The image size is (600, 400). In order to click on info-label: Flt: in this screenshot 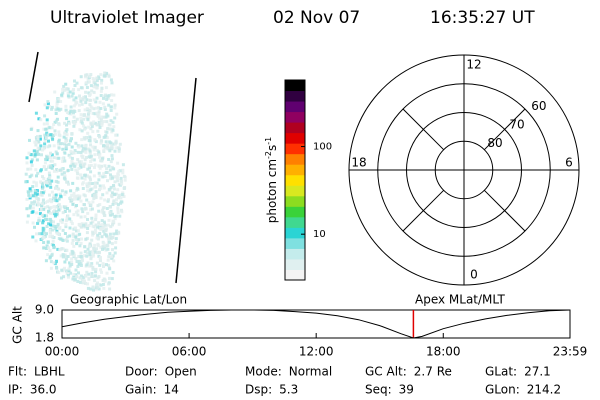, I will do `click(17, 372)`.